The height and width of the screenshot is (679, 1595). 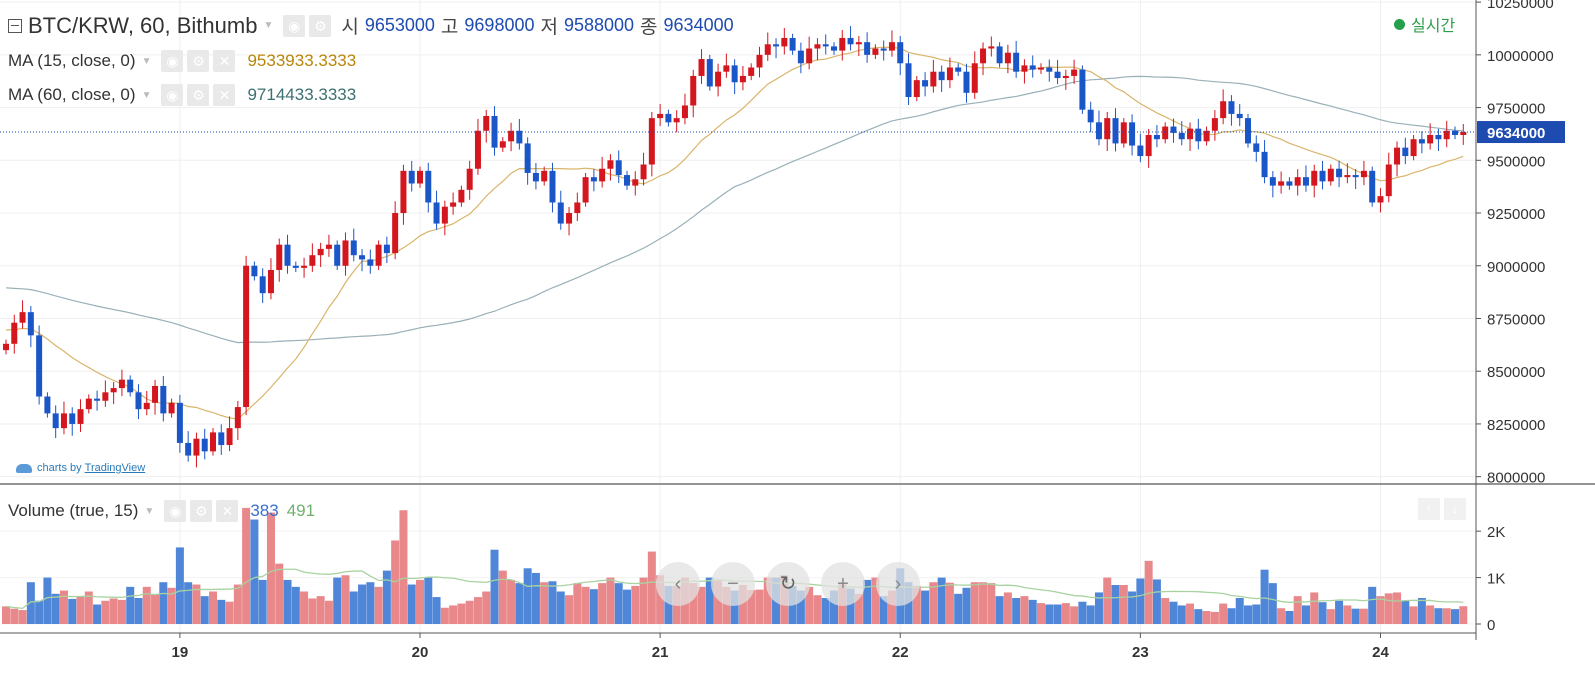 I want to click on pane-controls: ↑ ↓, so click(x=1444, y=509).